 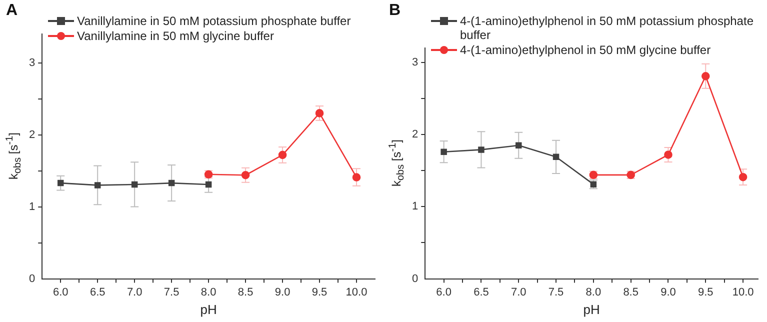 I want to click on chart-title: A, so click(x=12, y=11).